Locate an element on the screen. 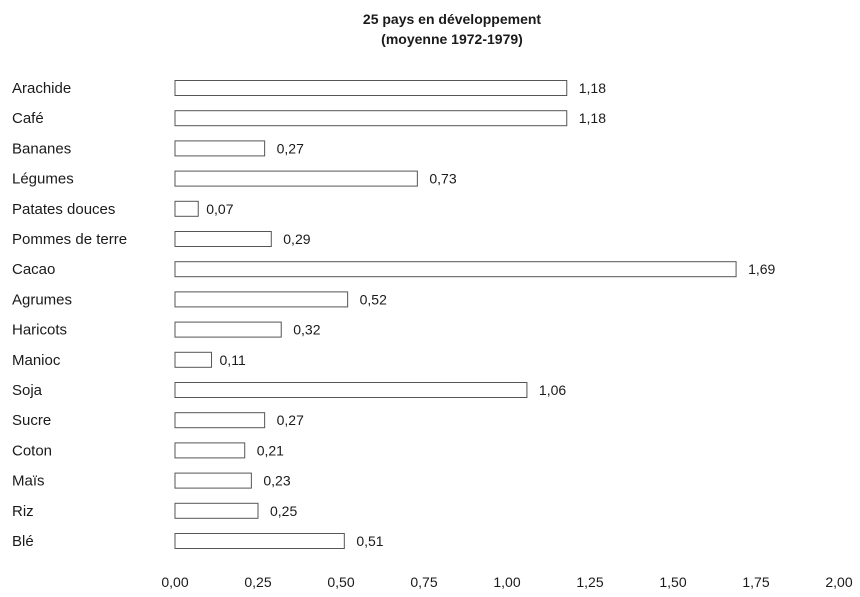 This screenshot has width=860, height=597. category-label: Manioc is located at coordinates (36, 360).